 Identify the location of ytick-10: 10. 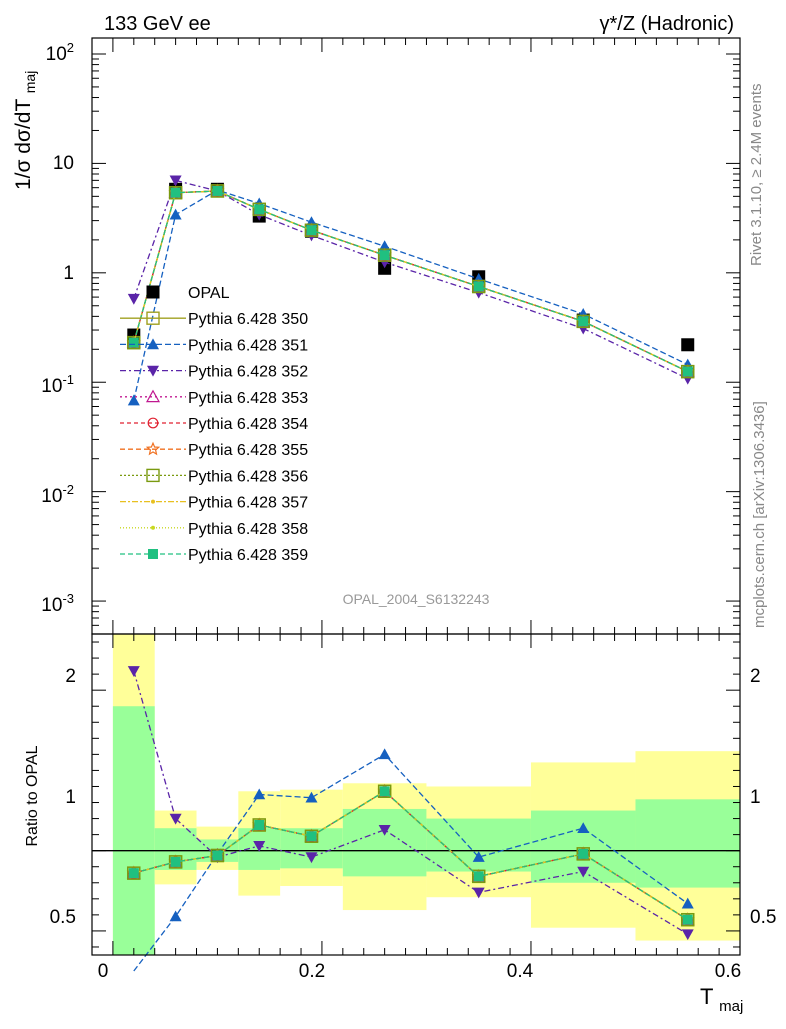
(63, 163).